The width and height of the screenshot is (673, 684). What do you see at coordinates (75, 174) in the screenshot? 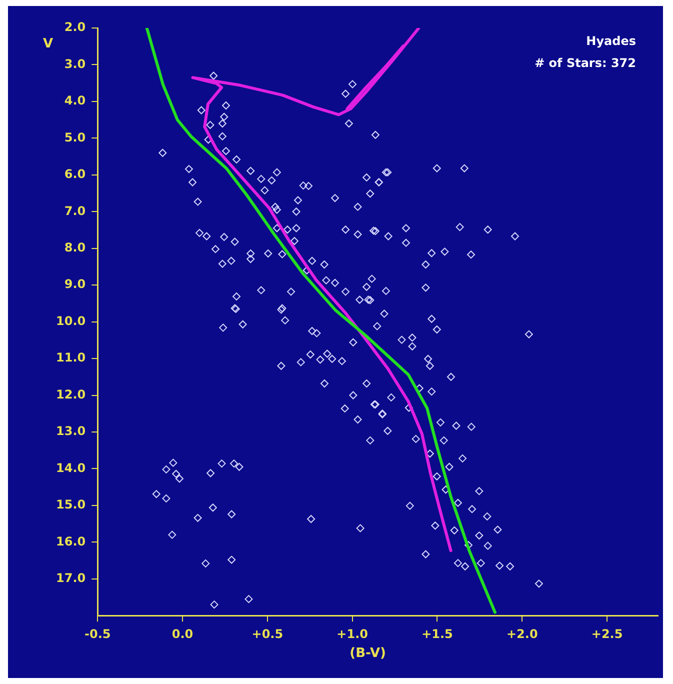
I see `y-tick-label: 6.0` at bounding box center [75, 174].